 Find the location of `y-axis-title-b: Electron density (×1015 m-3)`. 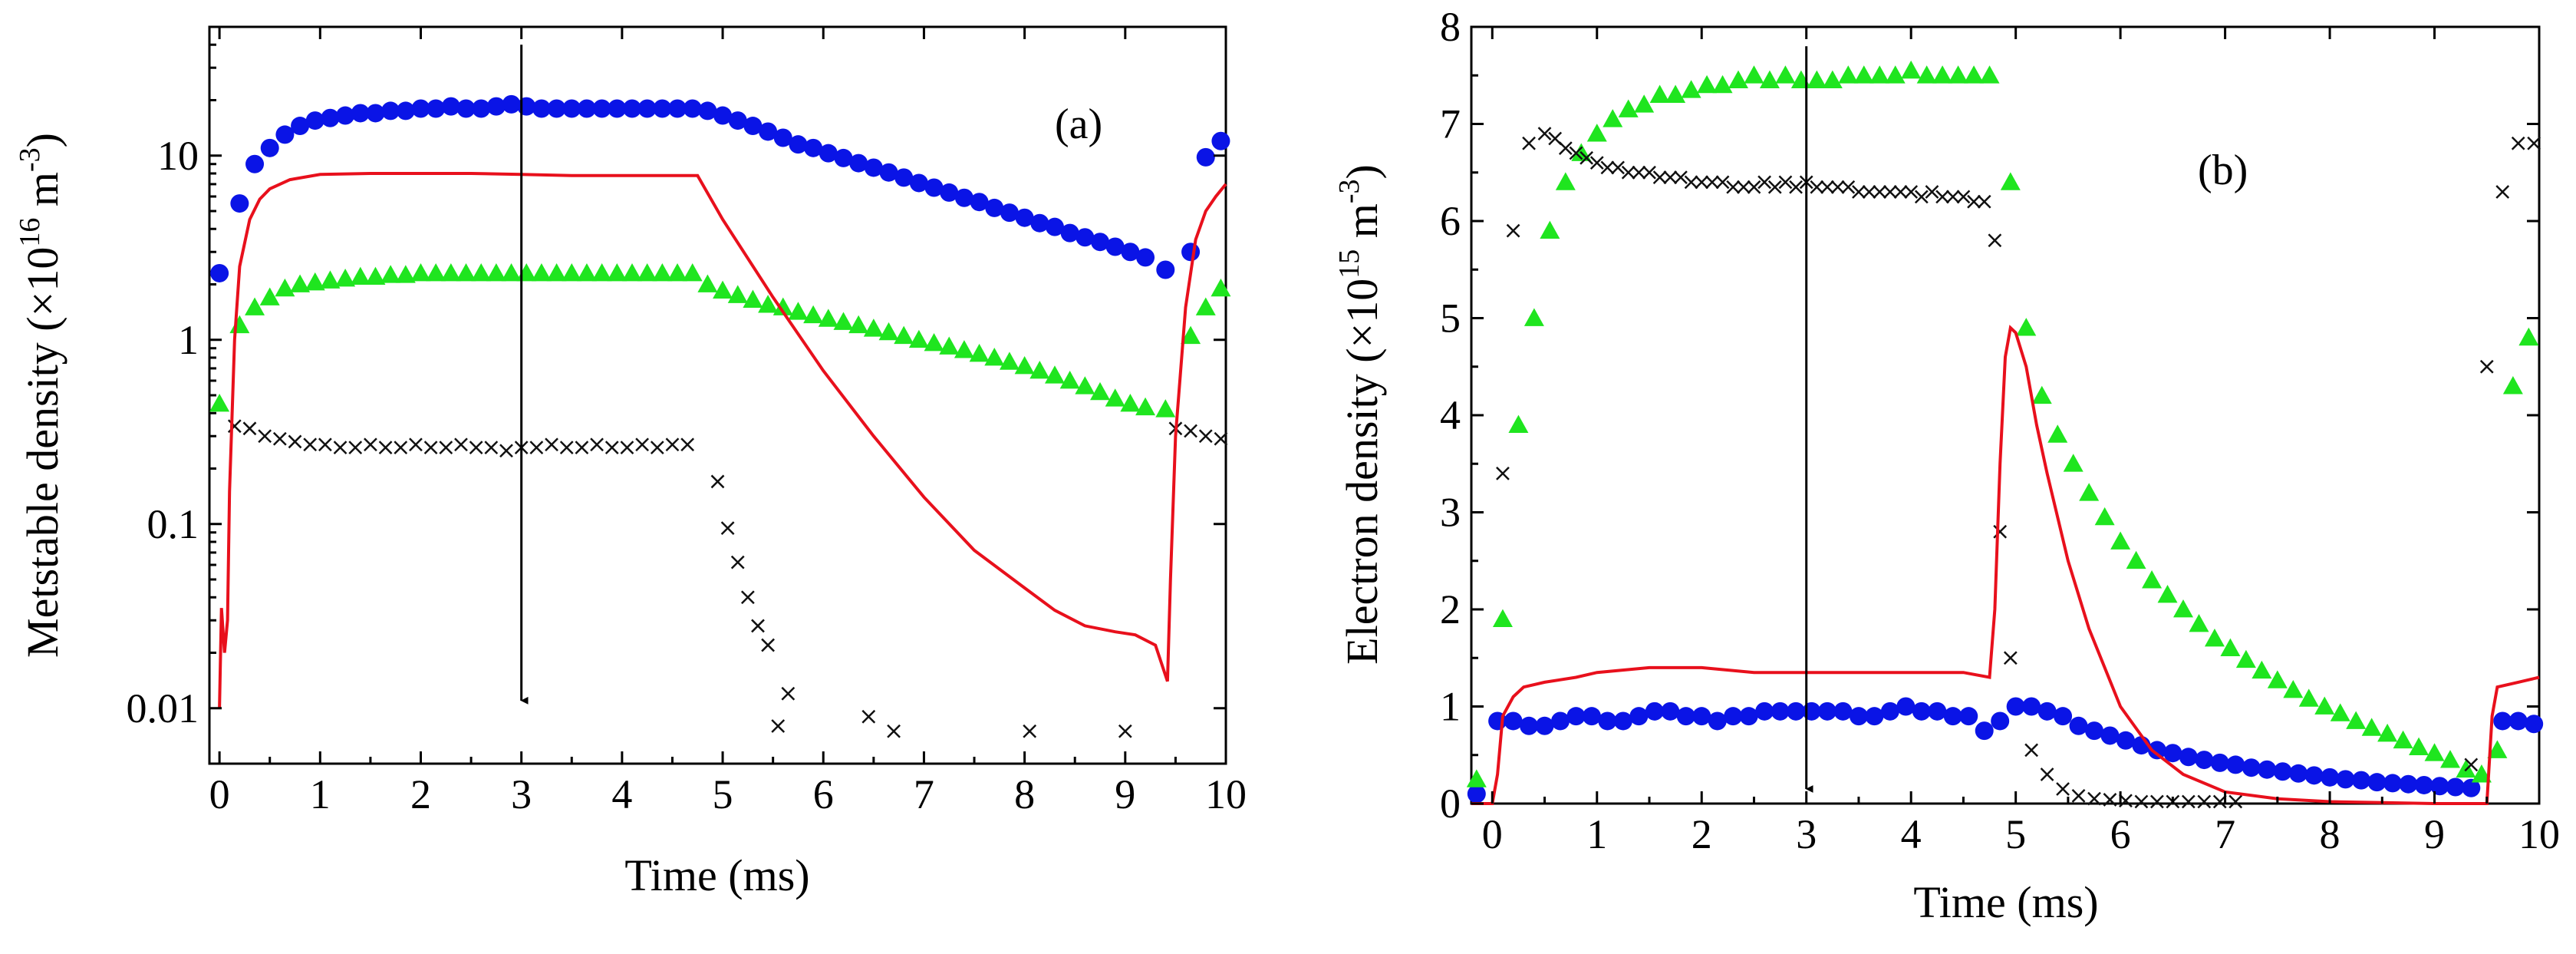

y-axis-title-b: Electron density (×1015 m-3) is located at coordinates (1360, 414).